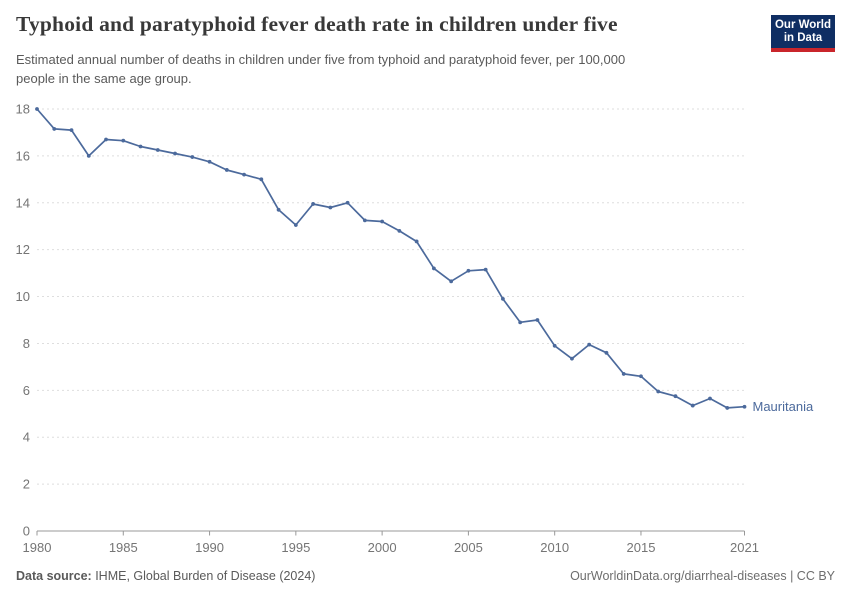  Describe the element at coordinates (802, 24) in the screenshot. I see `owid-logo-line1: Our World` at that location.